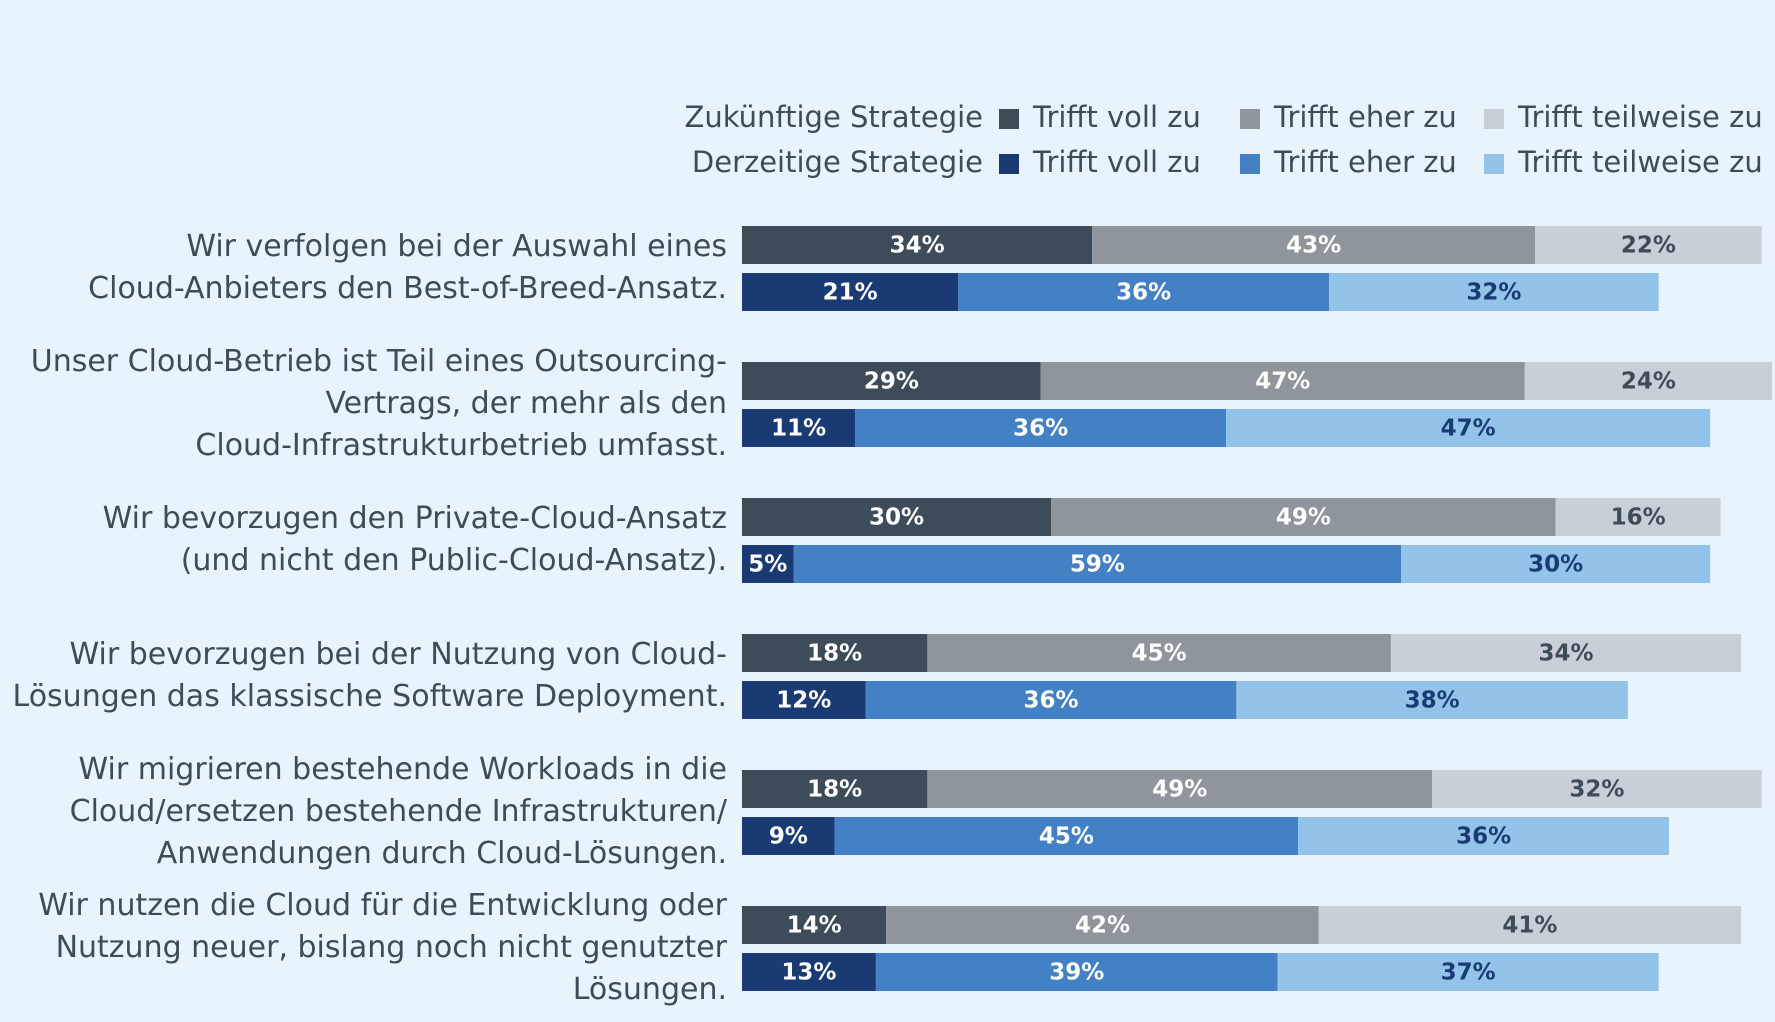  What do you see at coordinates (650, 989) in the screenshot?
I see `category-label: Lösungen.` at bounding box center [650, 989].